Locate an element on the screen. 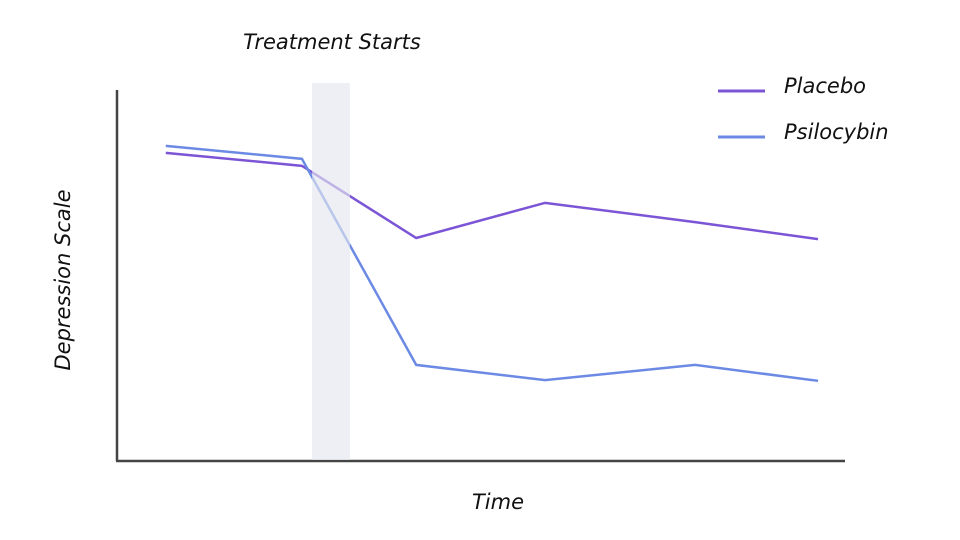  legend-label: Placebo is located at coordinates (825, 86).